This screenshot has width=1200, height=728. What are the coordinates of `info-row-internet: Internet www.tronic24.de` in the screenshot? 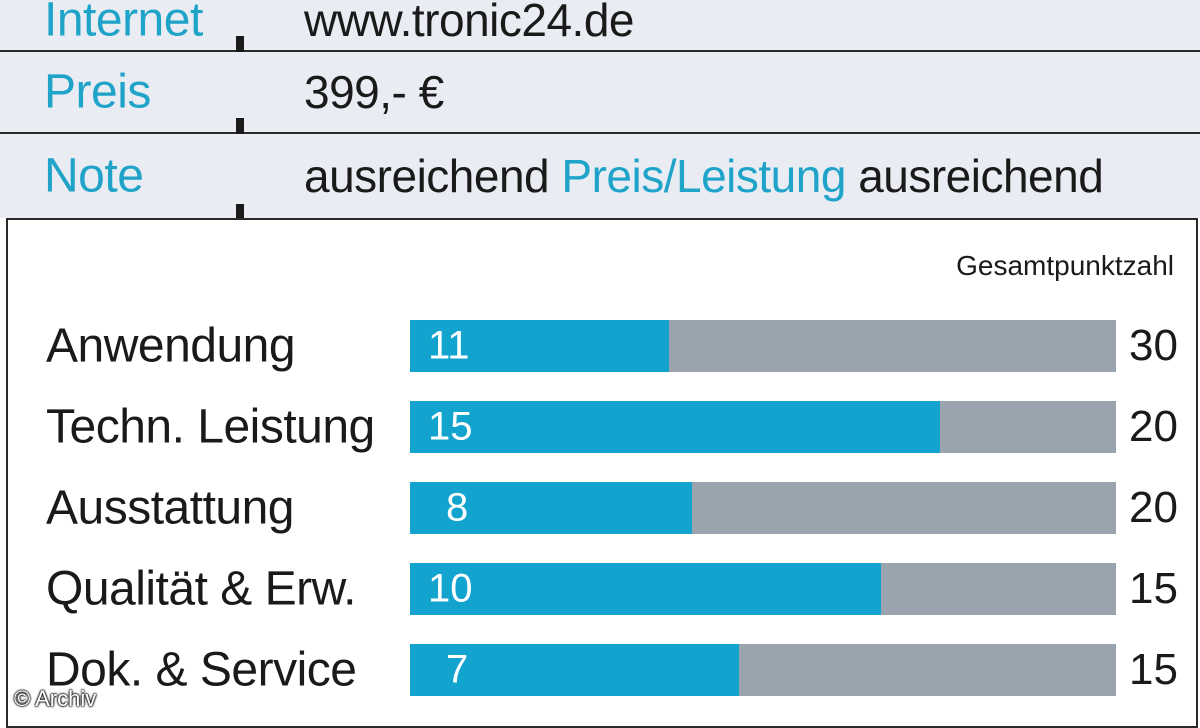 It's located at (600, 26).